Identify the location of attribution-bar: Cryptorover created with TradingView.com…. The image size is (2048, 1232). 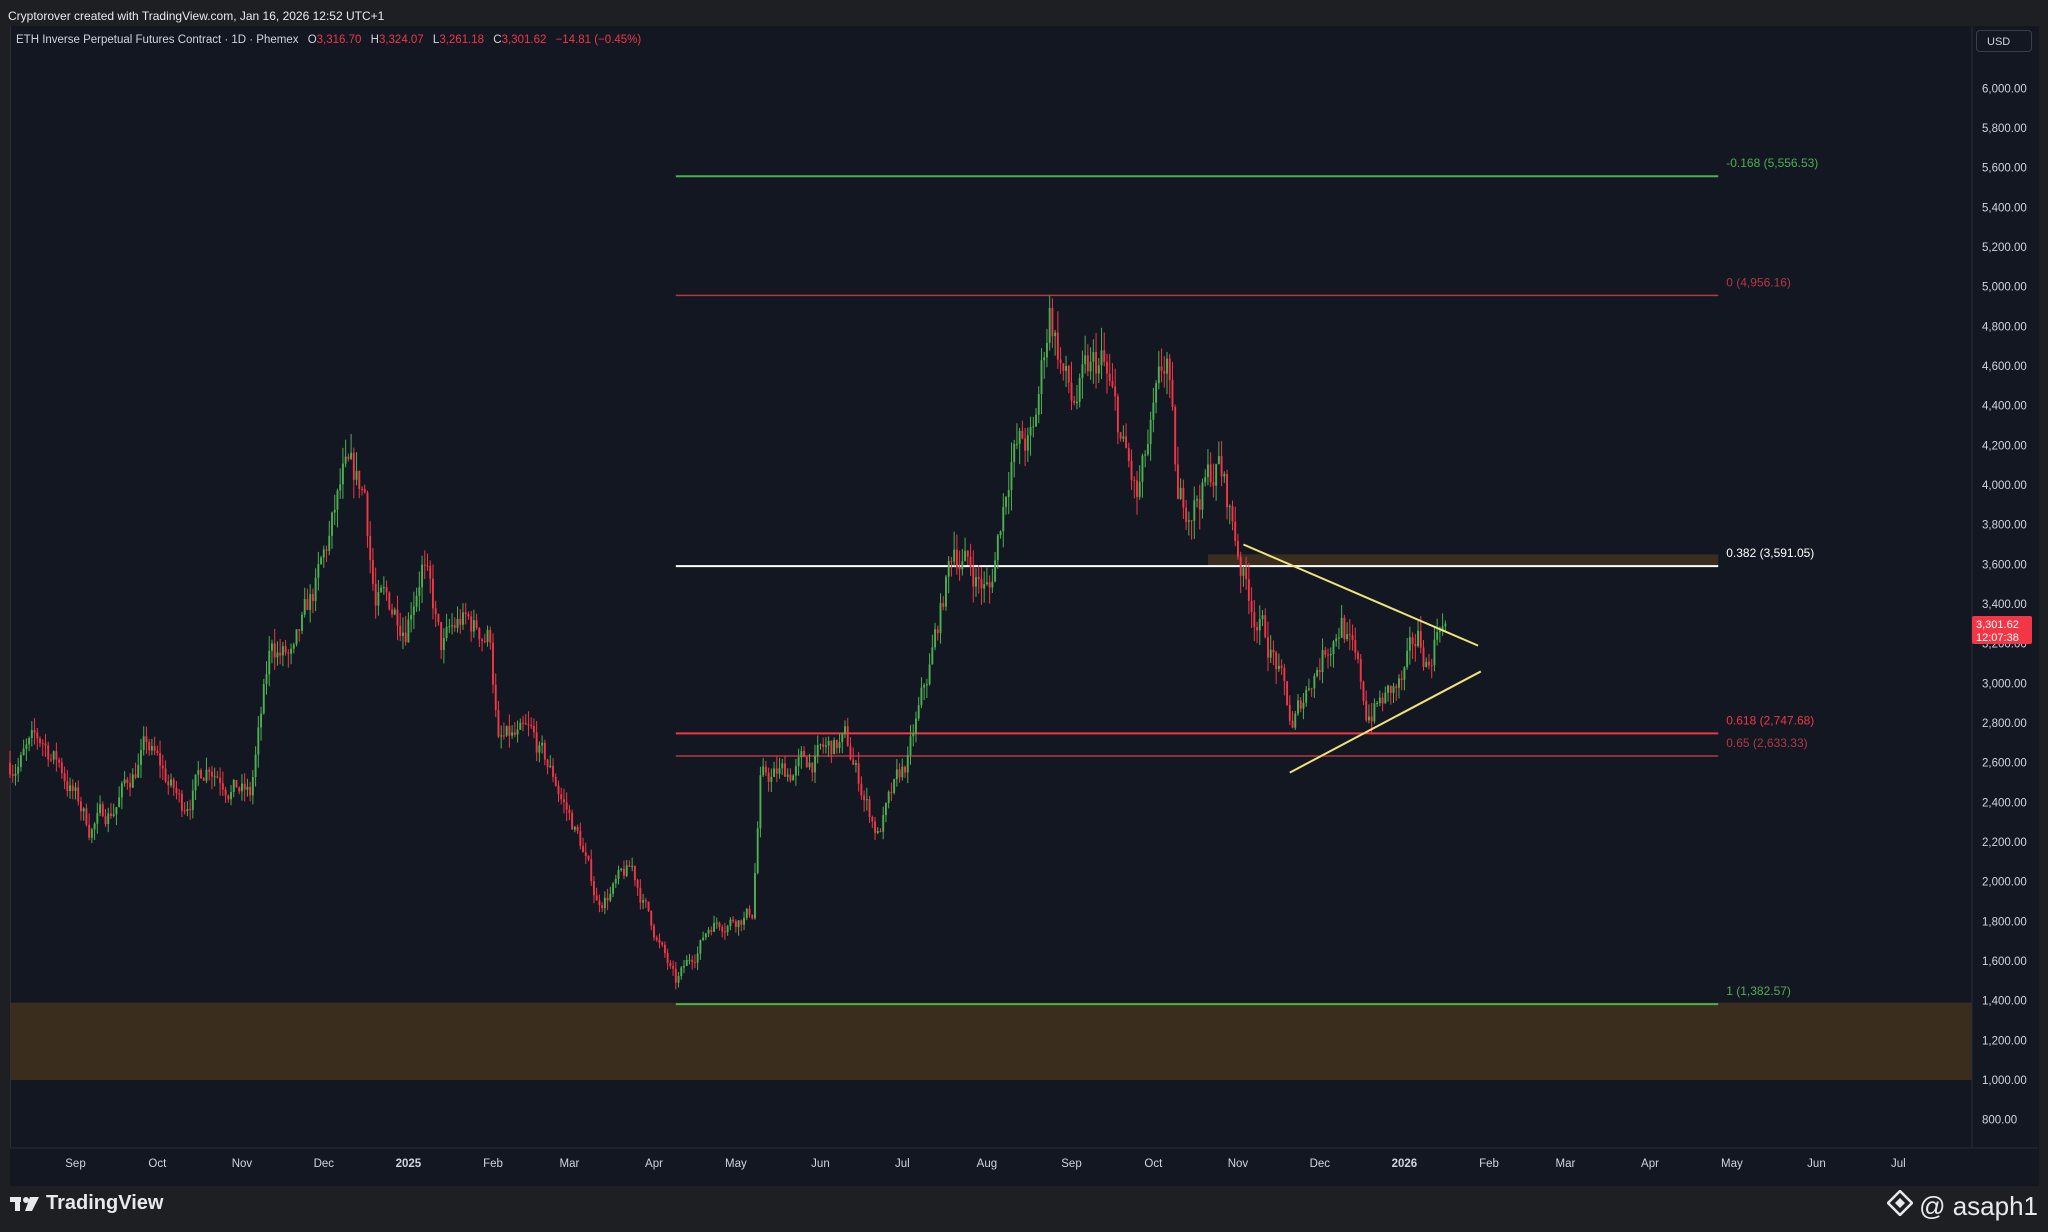
(1024, 13).